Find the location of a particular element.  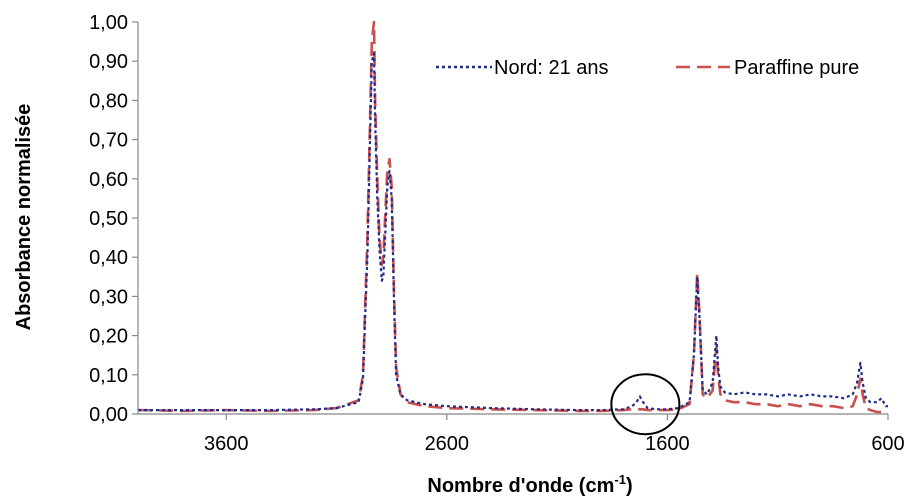

x-axis-title: Nombre d'onde (cm-1) is located at coordinates (529, 484).